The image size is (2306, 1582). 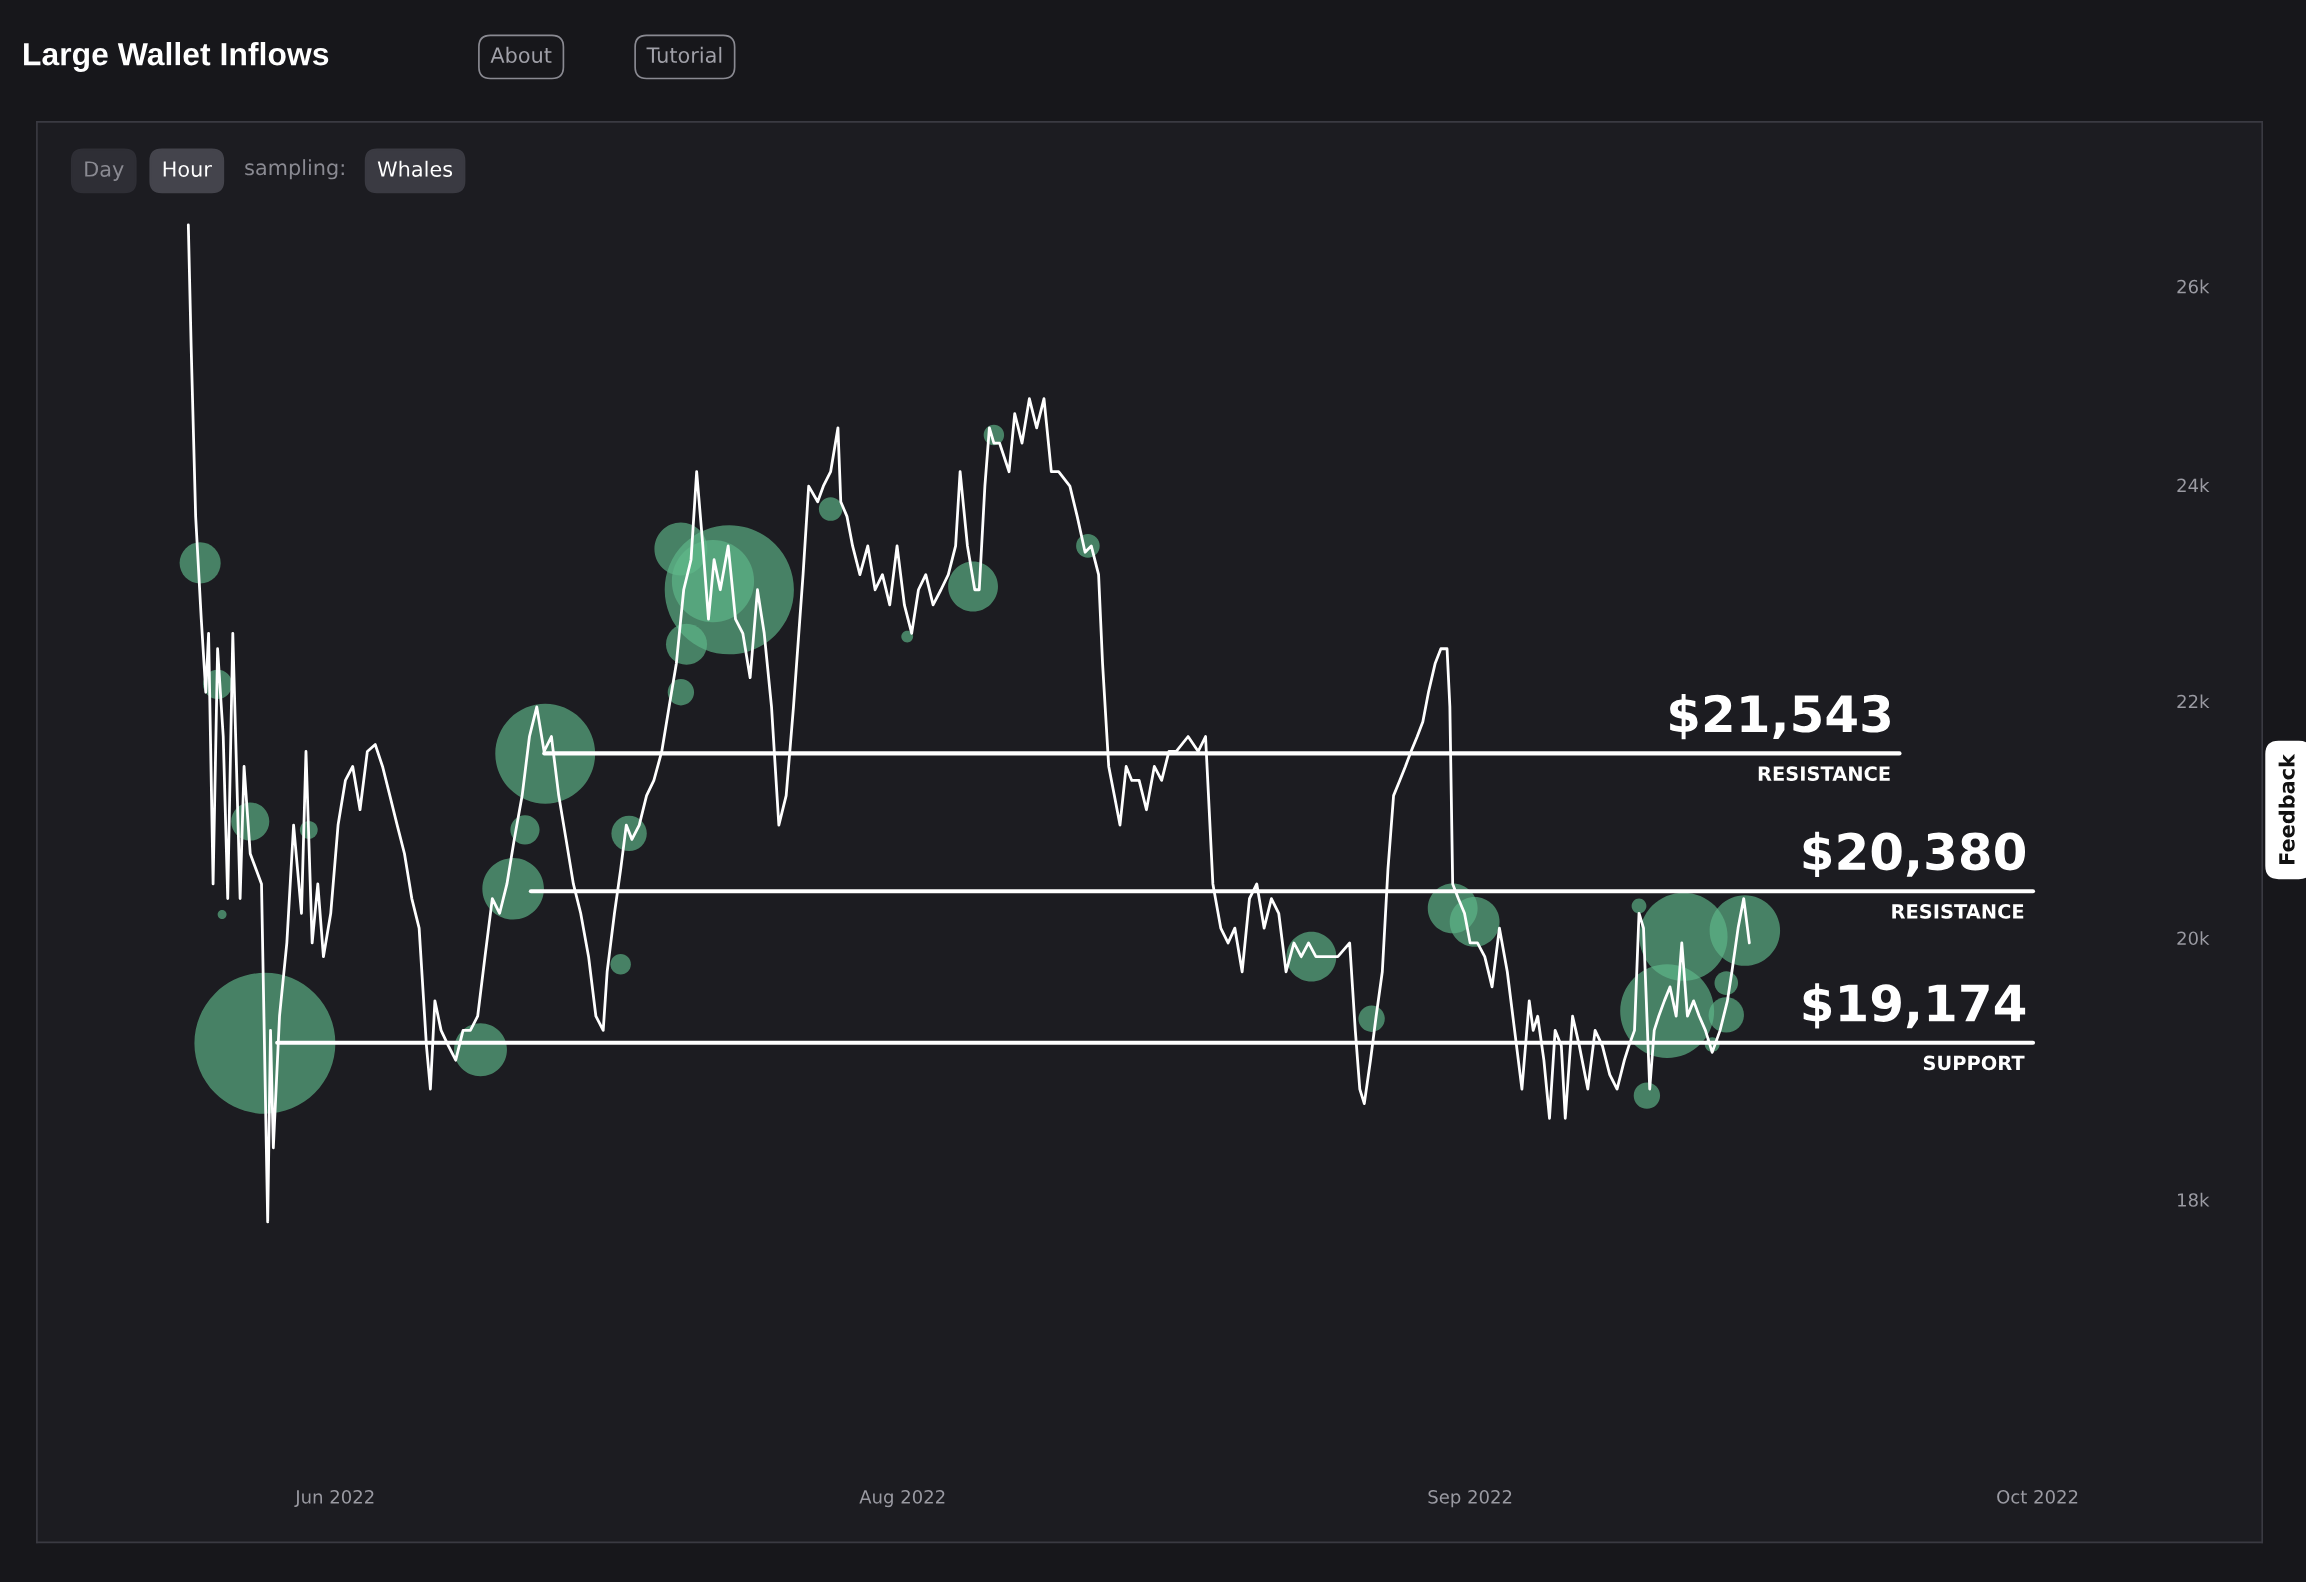 I want to click on y-tick-label: 18k, so click(x=2194, y=1199).